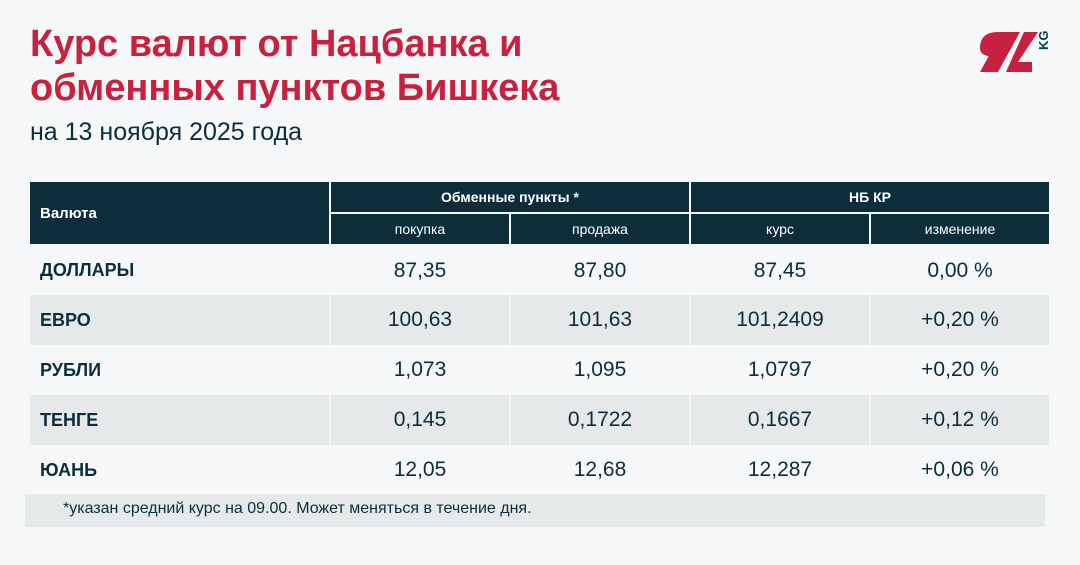  What do you see at coordinates (420, 229) in the screenshot?
I see `buy-header: покупка` at bounding box center [420, 229].